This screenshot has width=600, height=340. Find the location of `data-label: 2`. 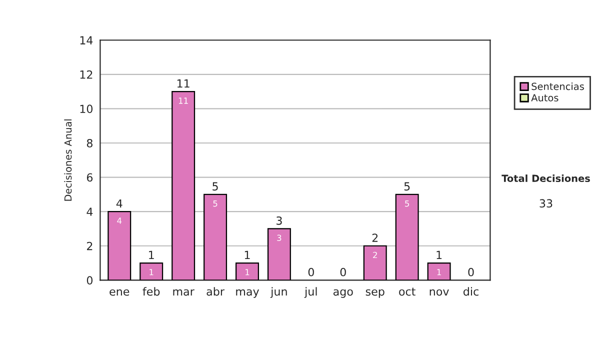

data-label: 2 is located at coordinates (375, 255).